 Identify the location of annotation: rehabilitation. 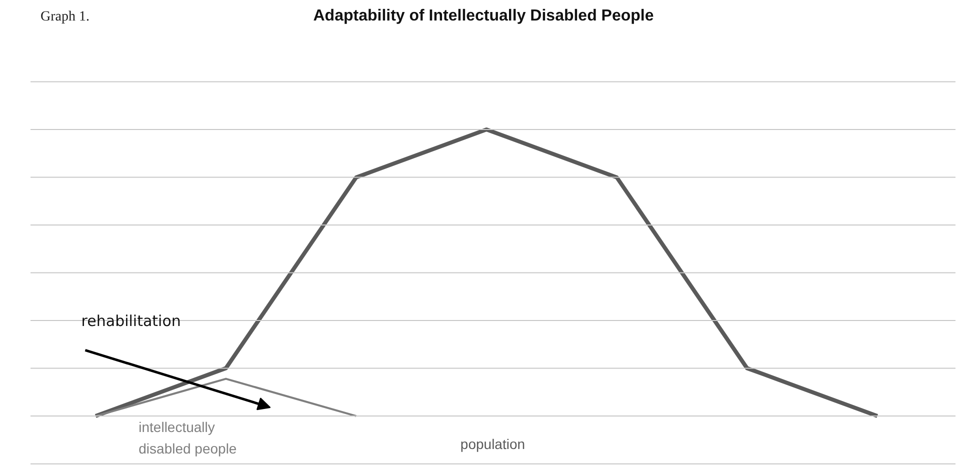
(131, 321).